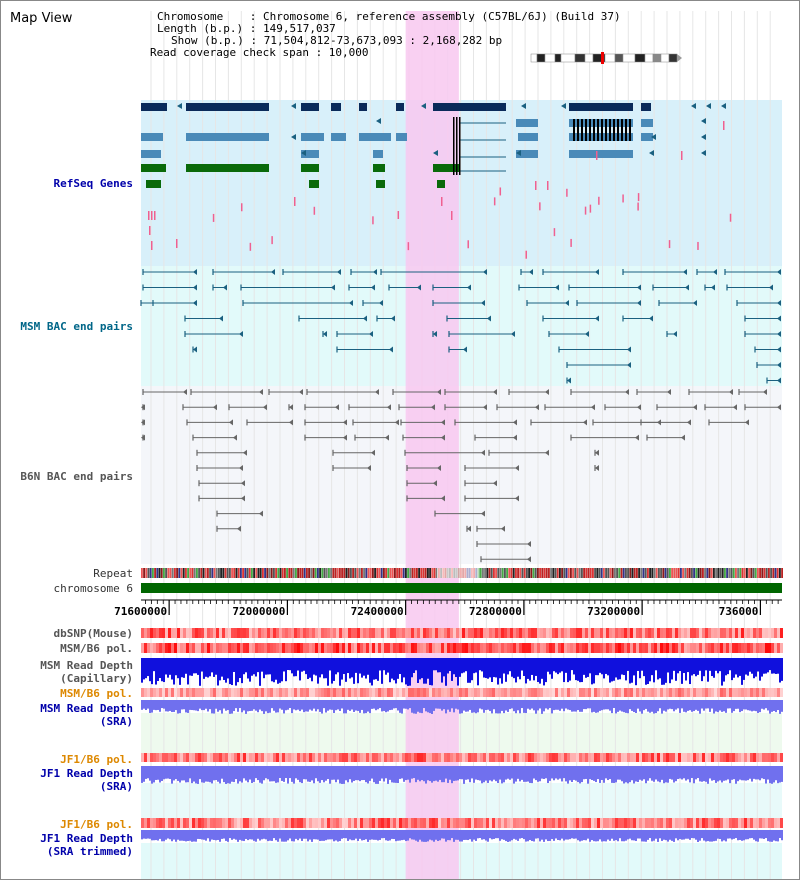 This screenshot has width=800, height=880. Describe the element at coordinates (310, 154) in the screenshot. I see `gene-block` at that location.